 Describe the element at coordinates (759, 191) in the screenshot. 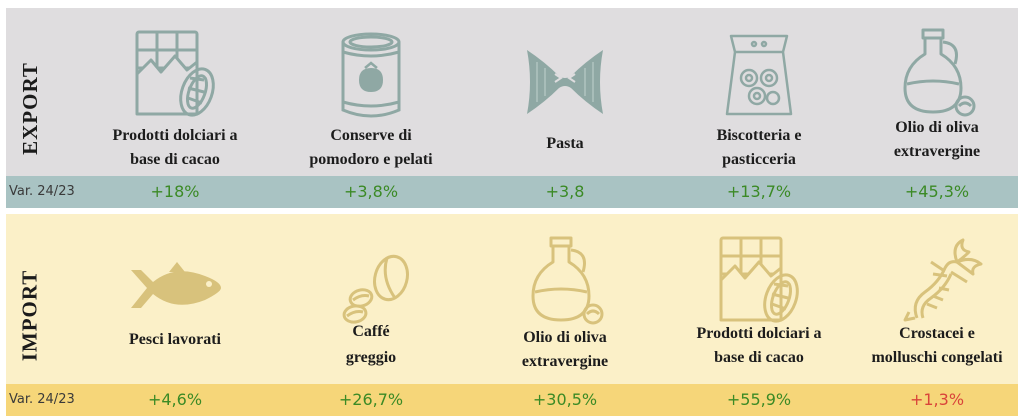

I see `export-variation-value: +13,7%` at that location.